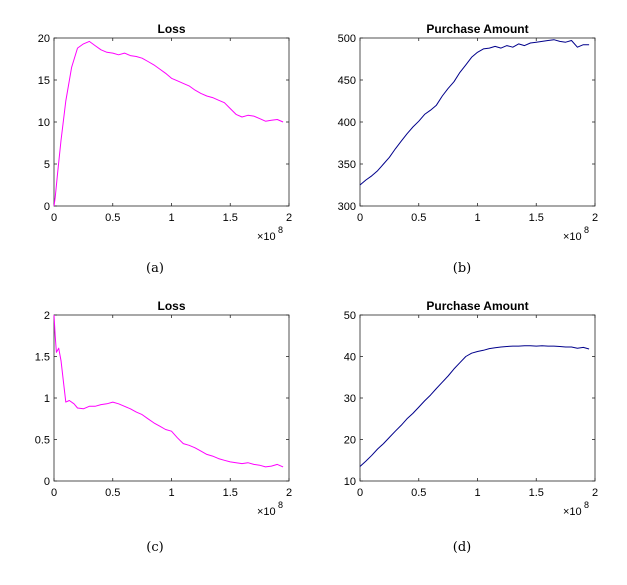 Image resolution: width=627 pixels, height=585 pixels. I want to click on y-tick-label: 500, so click(347, 39).